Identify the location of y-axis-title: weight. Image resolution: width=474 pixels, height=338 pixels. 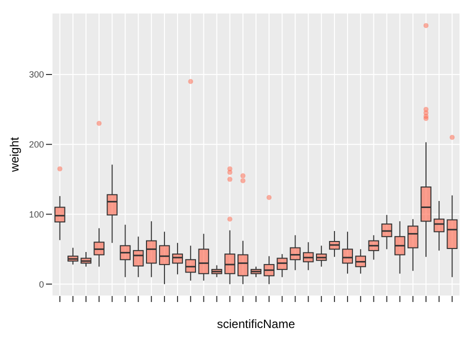
(14, 154).